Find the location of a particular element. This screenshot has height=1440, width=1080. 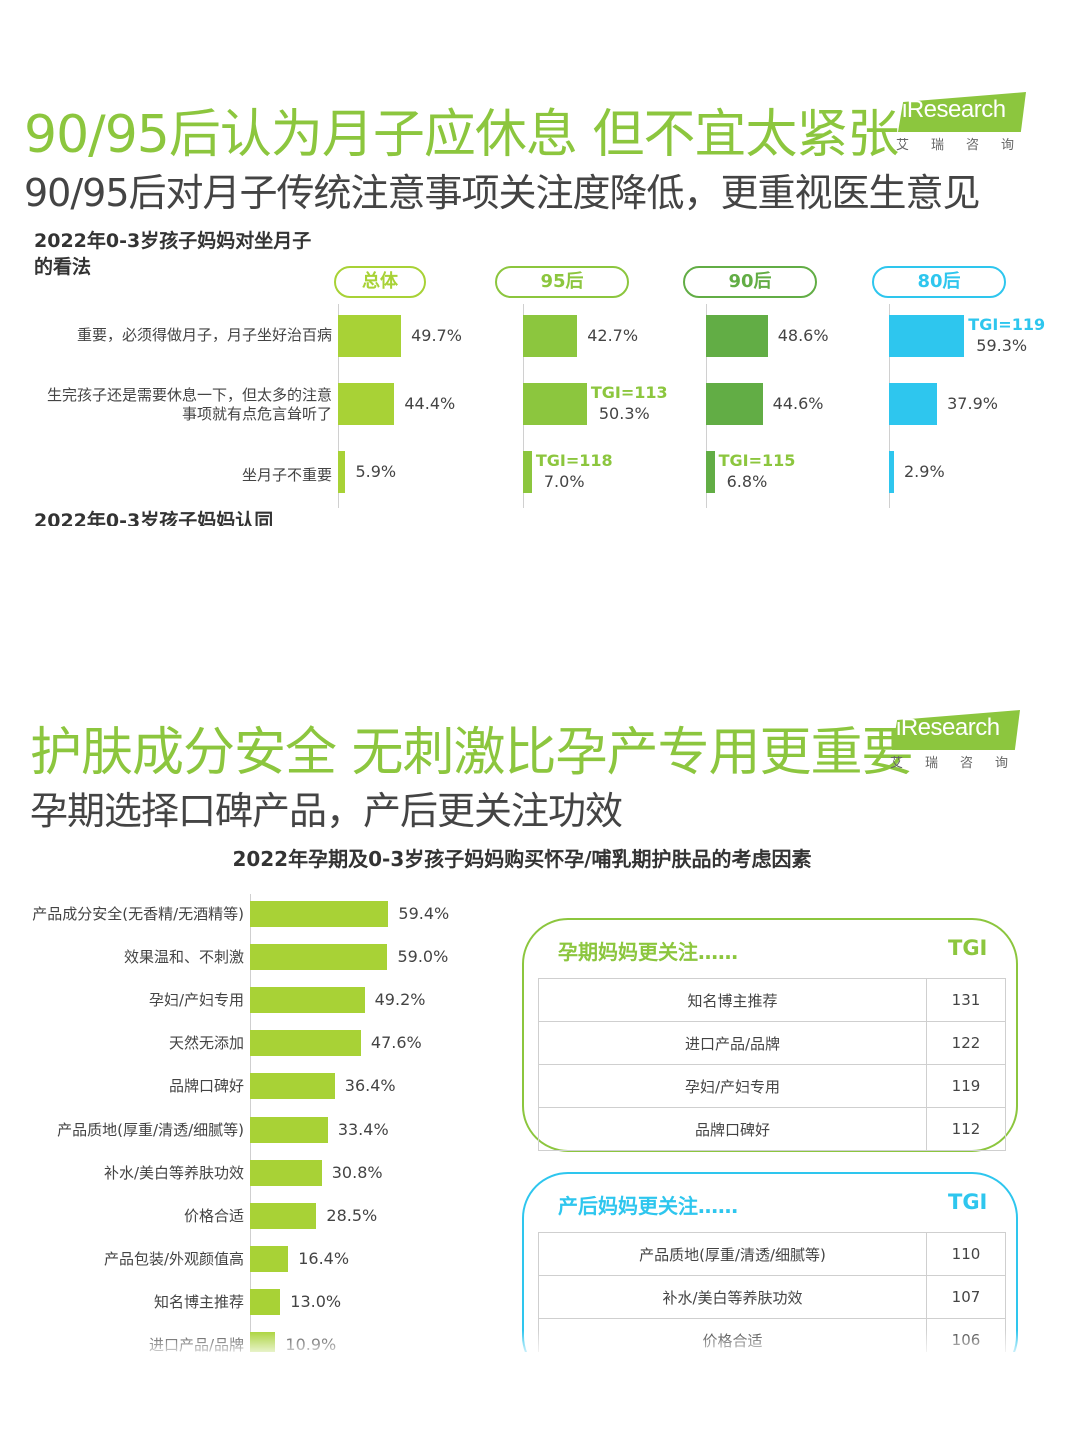

table-item-cell: 产品质地(厚重/清透/细腻等) is located at coordinates (732, 1254).